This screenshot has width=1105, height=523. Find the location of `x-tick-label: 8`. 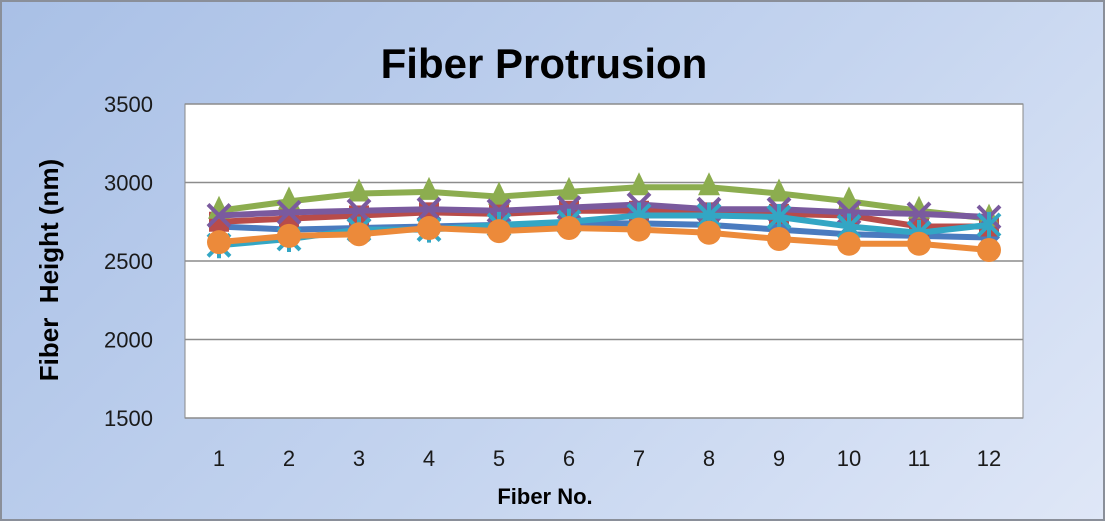

x-tick-label: 8 is located at coordinates (709, 458).